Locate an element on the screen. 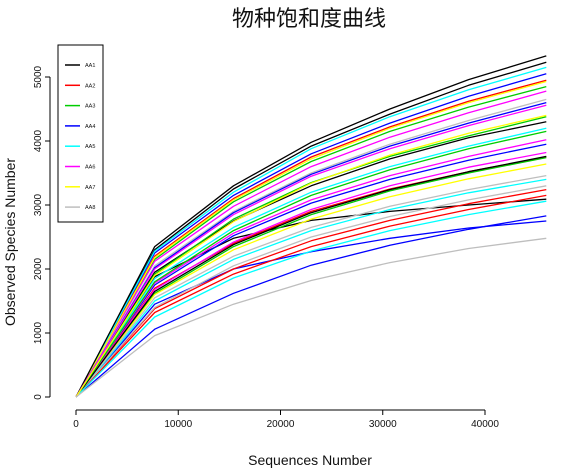  x-tick-label: 40000 is located at coordinates (485, 424).